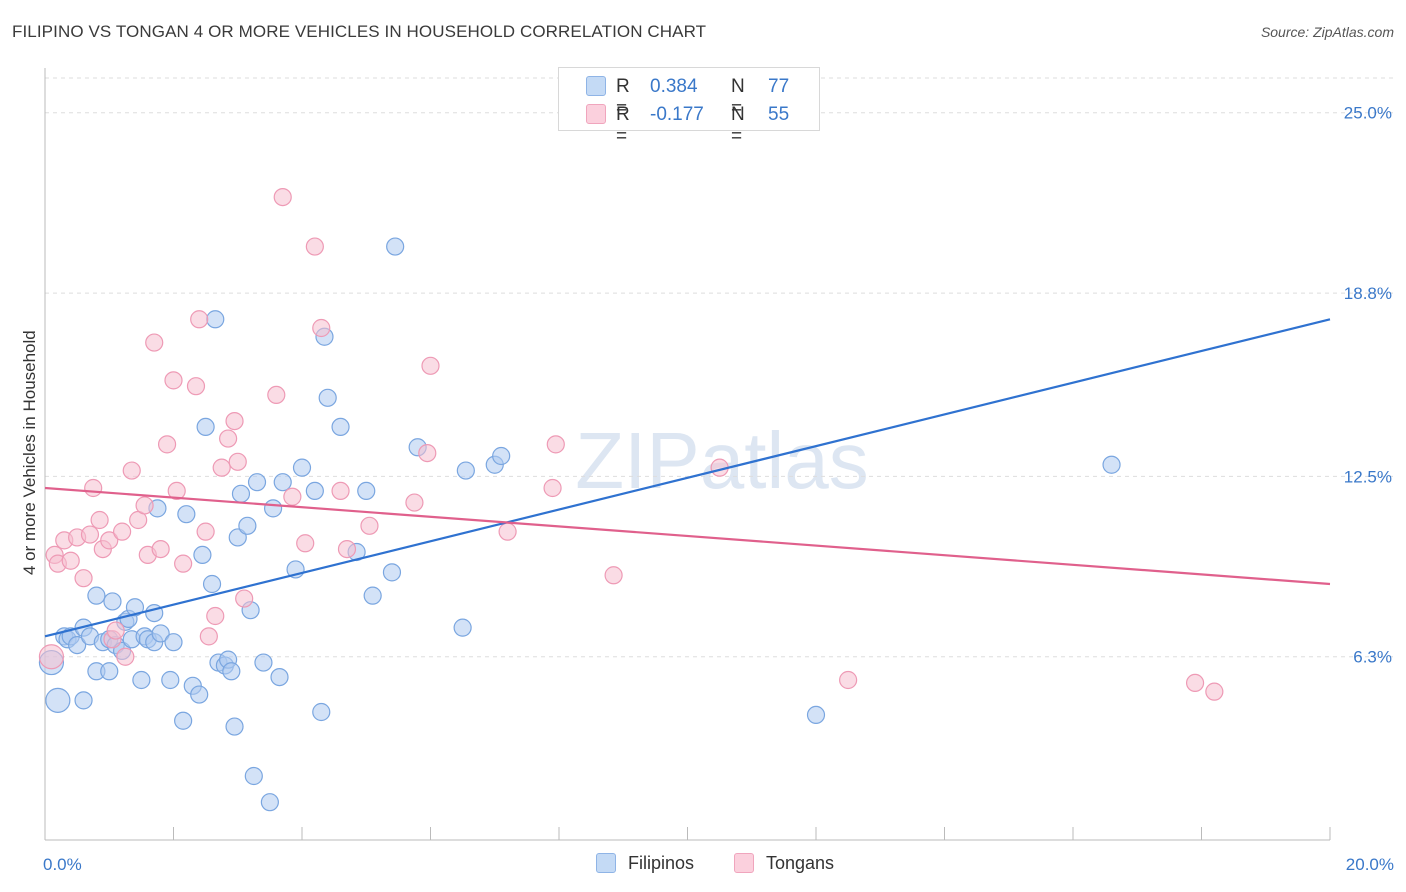 The image size is (1406, 892). I want to click on stats-box: R = 0.384 N = 77 R = -0.177 N = 55, so click(689, 107).